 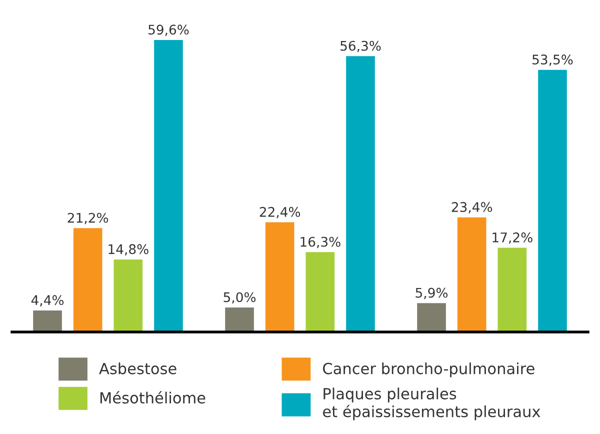 I want to click on data-label: 14,8%, so click(x=128, y=250).